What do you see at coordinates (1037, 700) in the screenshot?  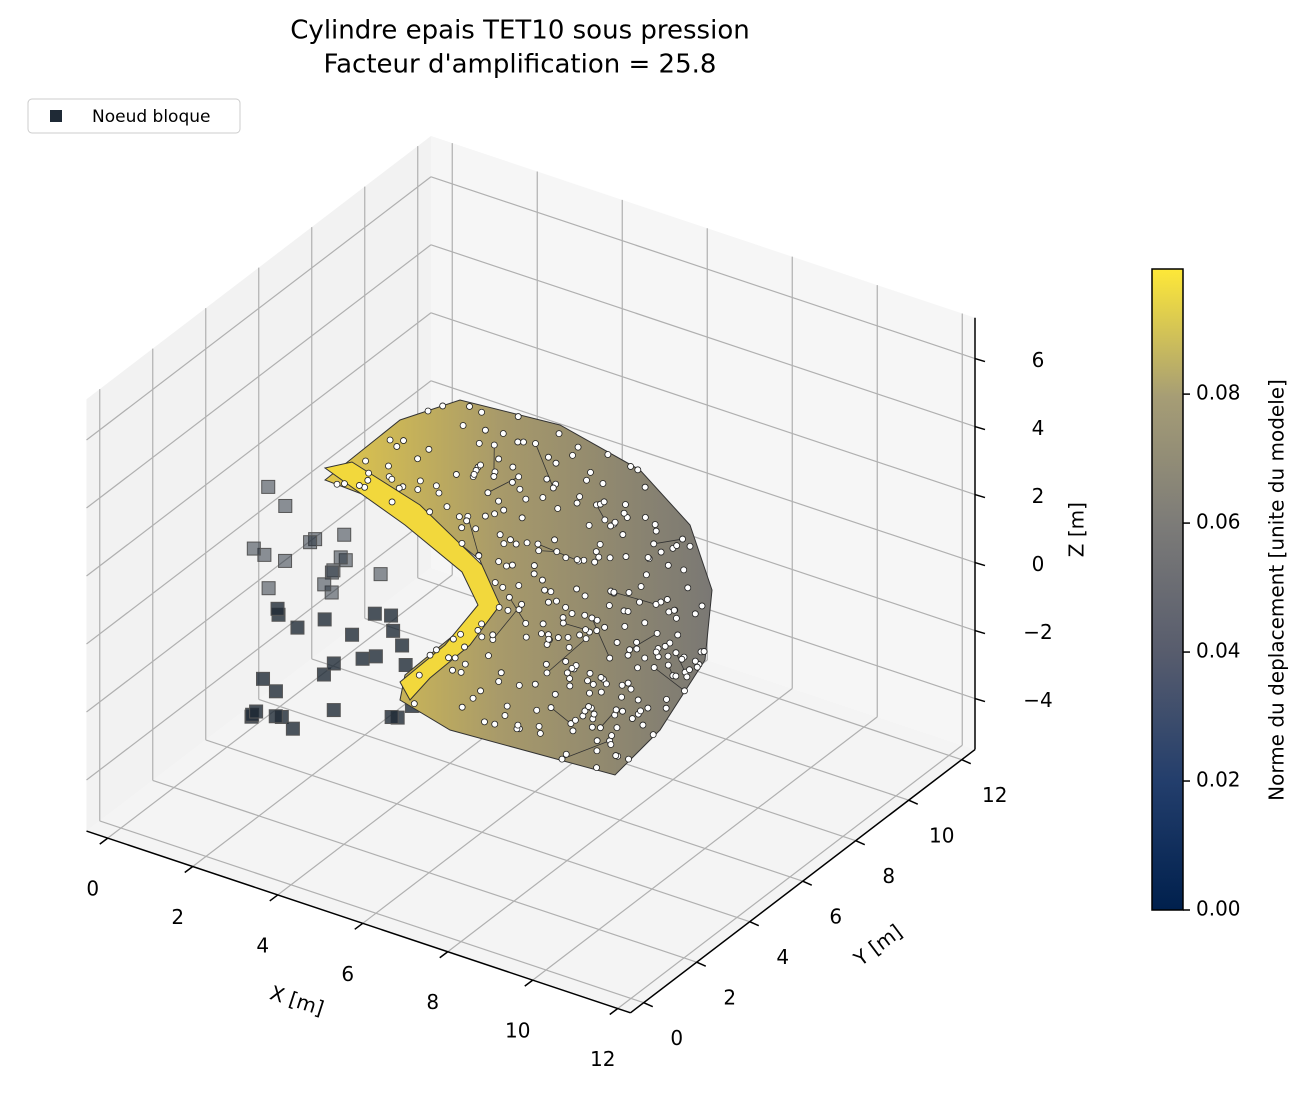 I see `z-tick-label: −4` at bounding box center [1037, 700].